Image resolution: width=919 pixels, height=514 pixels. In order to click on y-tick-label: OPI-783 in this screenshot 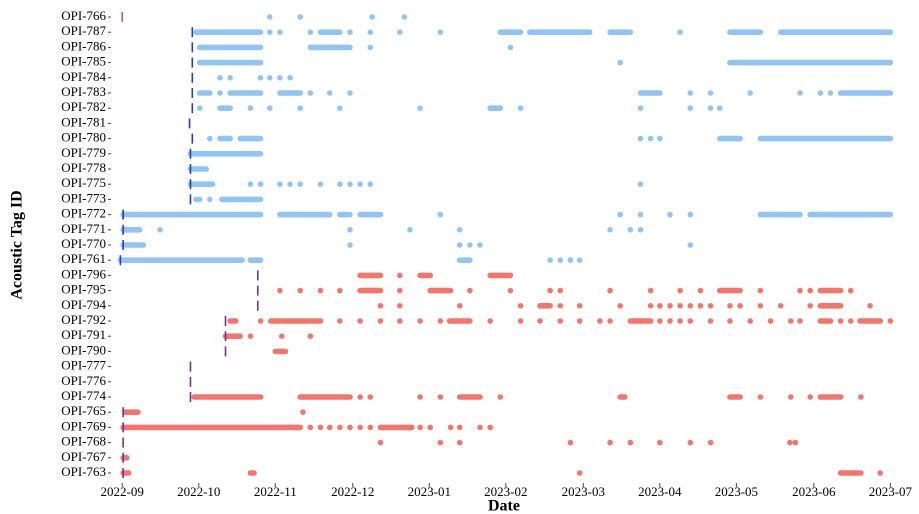, I will do `click(83, 91)`.